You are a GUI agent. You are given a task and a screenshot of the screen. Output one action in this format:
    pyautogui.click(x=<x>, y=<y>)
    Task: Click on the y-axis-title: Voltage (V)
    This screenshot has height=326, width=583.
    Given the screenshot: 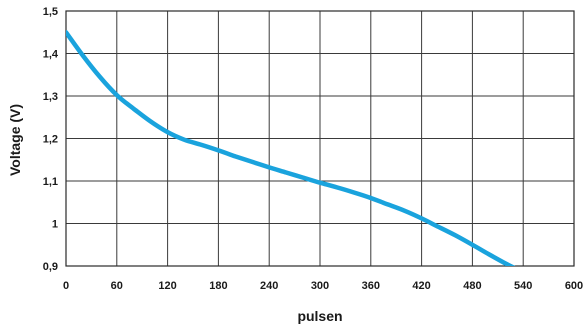 What is the action you would take?
    pyautogui.click(x=15, y=140)
    